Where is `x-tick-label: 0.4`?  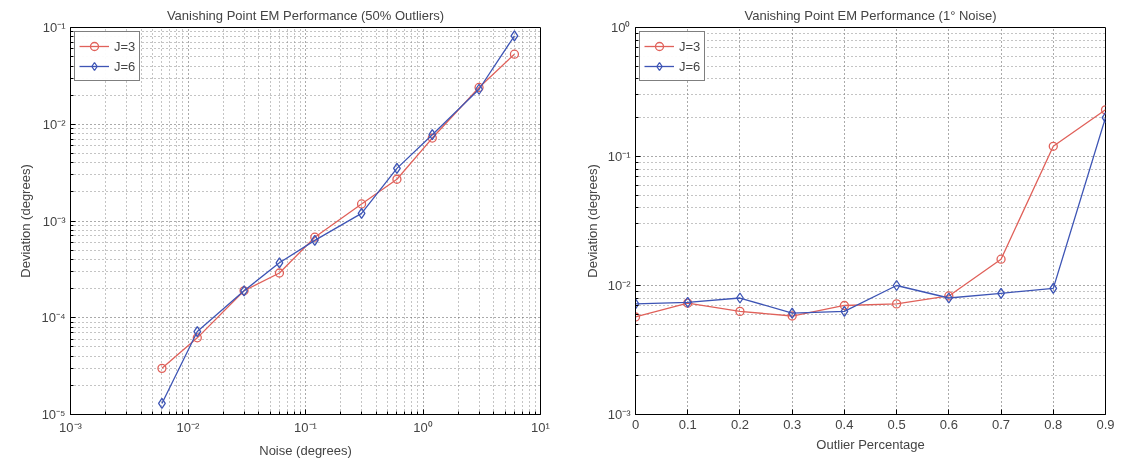
x-tick-label: 0.4 is located at coordinates (844, 424).